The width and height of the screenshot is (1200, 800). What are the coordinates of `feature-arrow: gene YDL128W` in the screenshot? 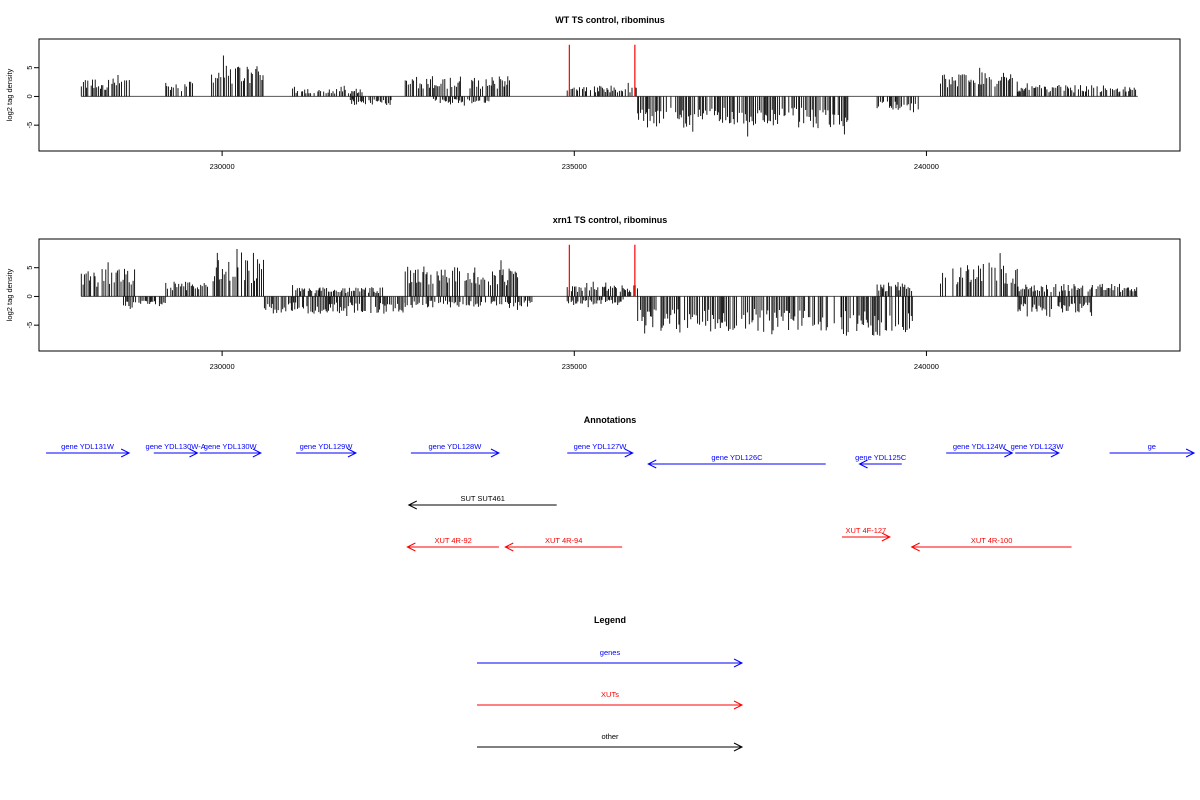 It's located at (455, 450).